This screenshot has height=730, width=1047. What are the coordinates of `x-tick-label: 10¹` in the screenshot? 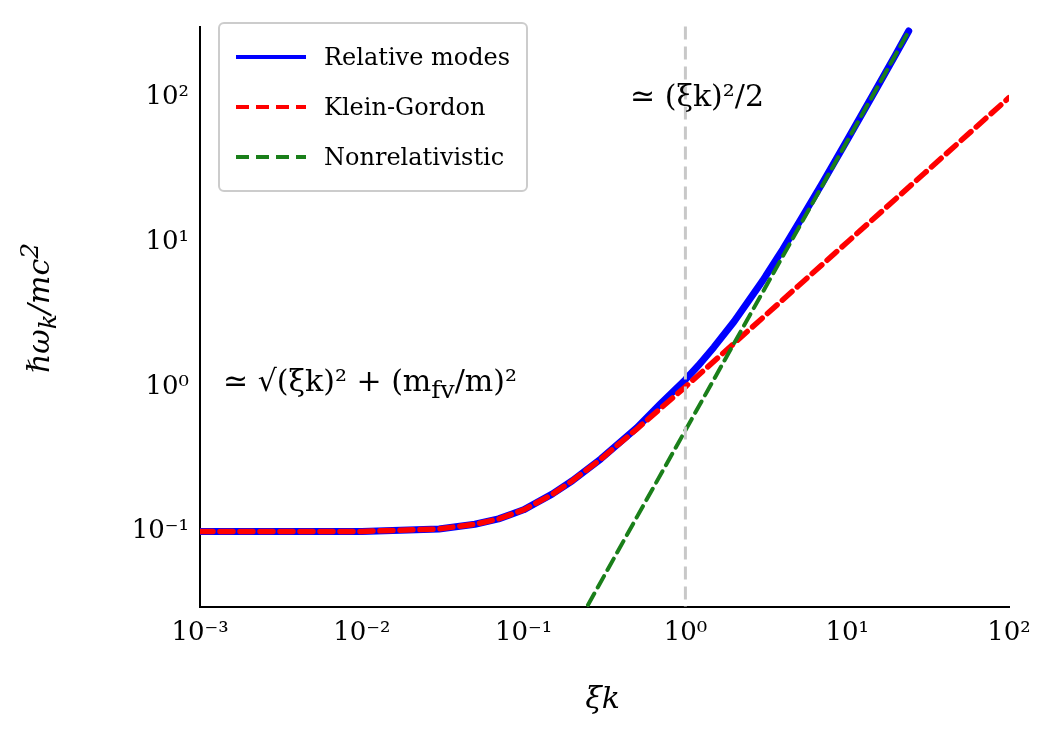 It's located at (847, 631).